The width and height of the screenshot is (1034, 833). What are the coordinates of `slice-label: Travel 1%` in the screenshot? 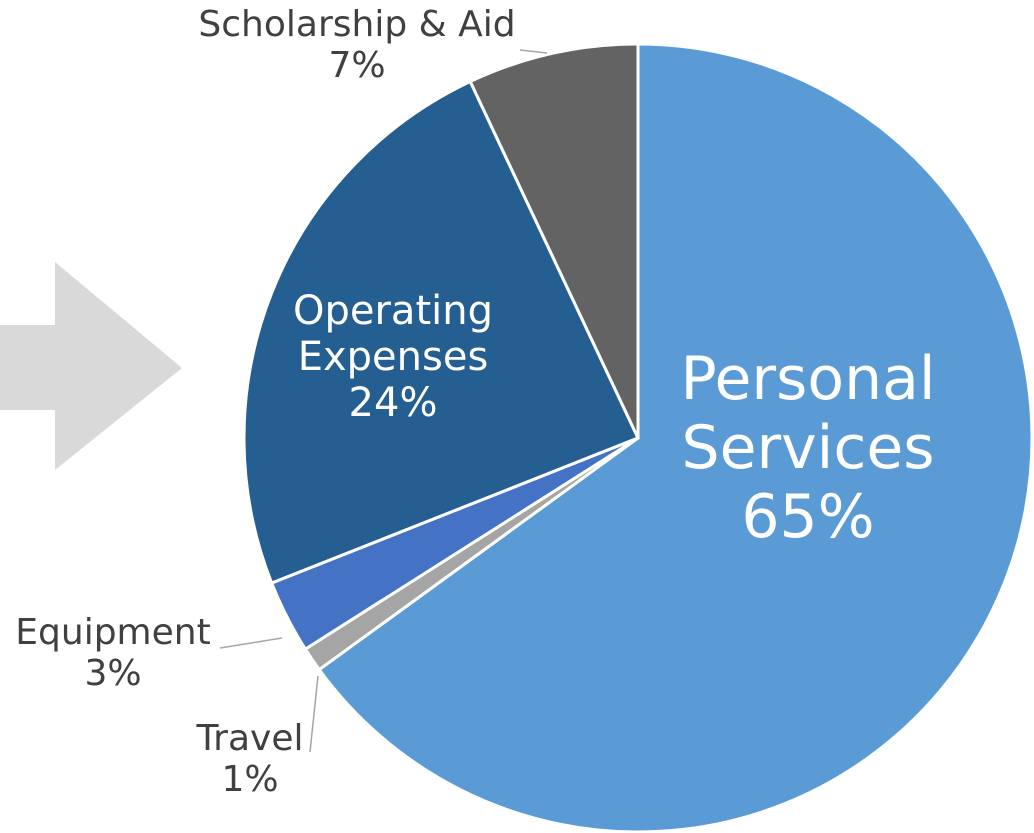 It's located at (250, 759).